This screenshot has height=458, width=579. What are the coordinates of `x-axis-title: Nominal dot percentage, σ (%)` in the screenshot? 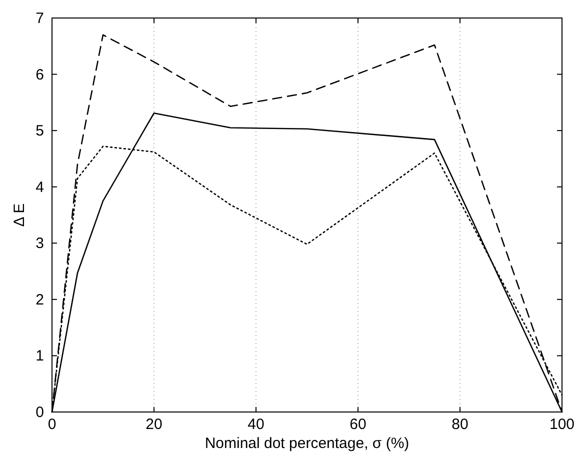 It's located at (307, 443).